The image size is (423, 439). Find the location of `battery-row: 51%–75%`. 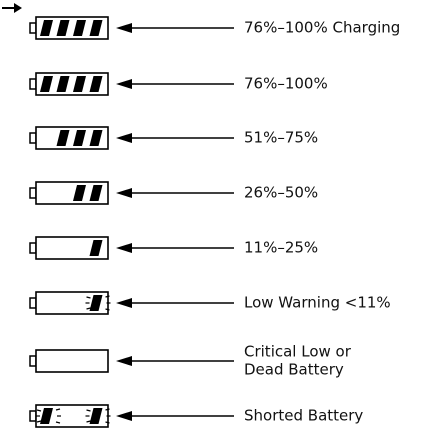

battery-row: 51%–75% is located at coordinates (173, 138).